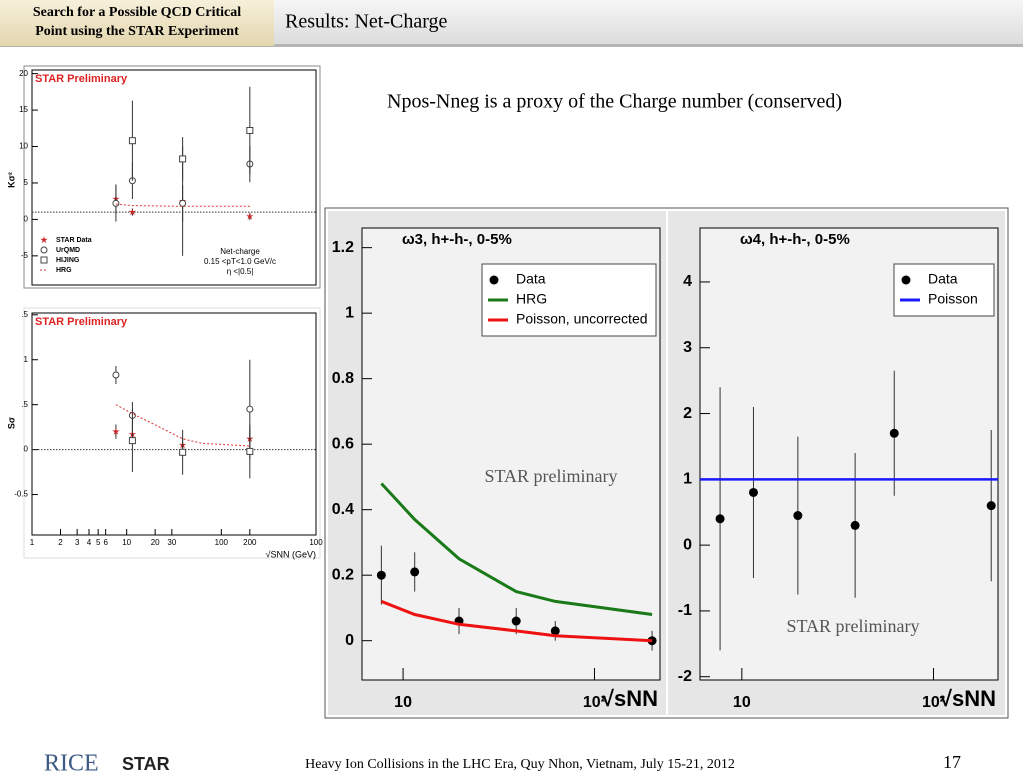 Image resolution: width=1023 pixels, height=780 pixels. Describe the element at coordinates (687, 347) in the screenshot. I see `y-tick-label: 3` at that location.